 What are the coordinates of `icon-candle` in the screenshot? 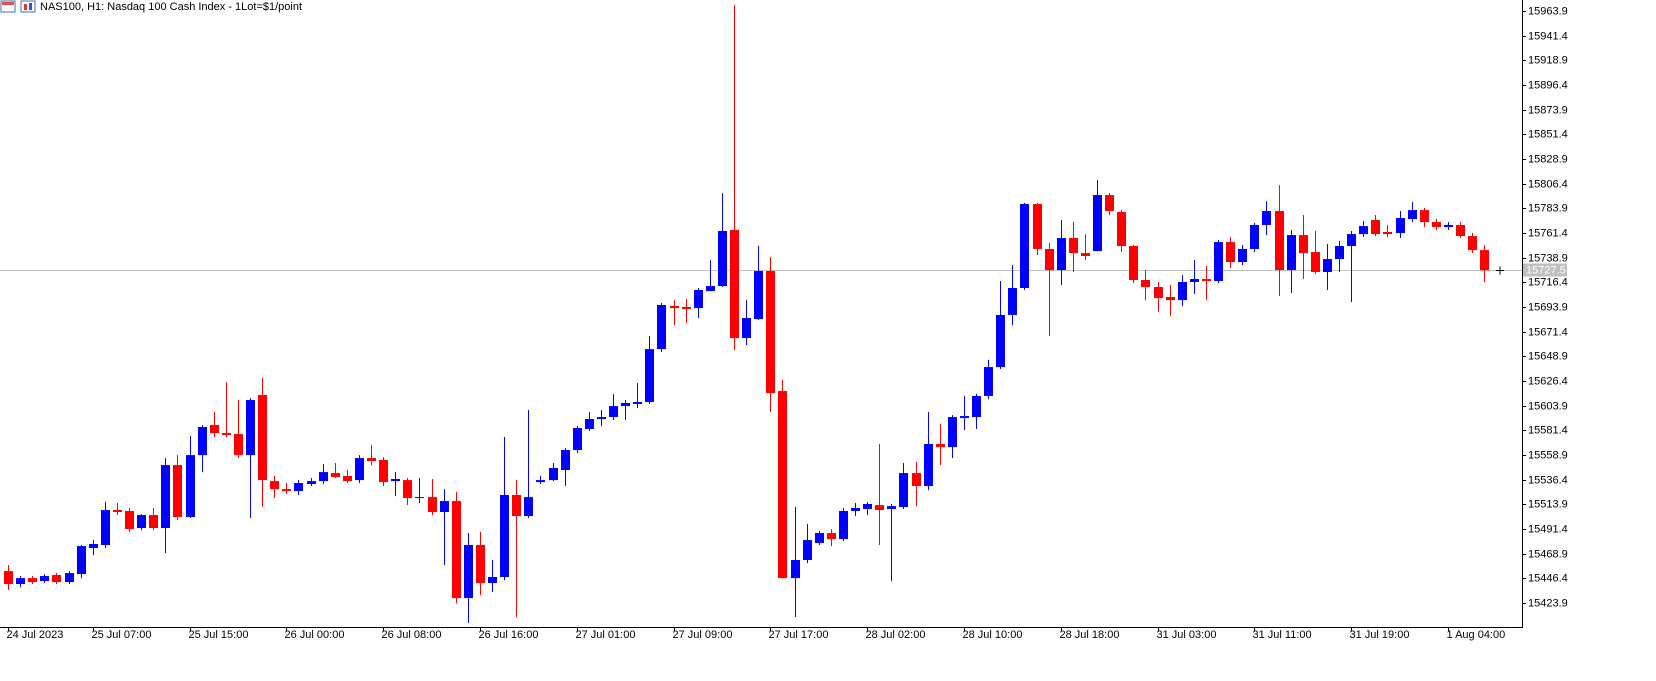 It's located at (30, 6).